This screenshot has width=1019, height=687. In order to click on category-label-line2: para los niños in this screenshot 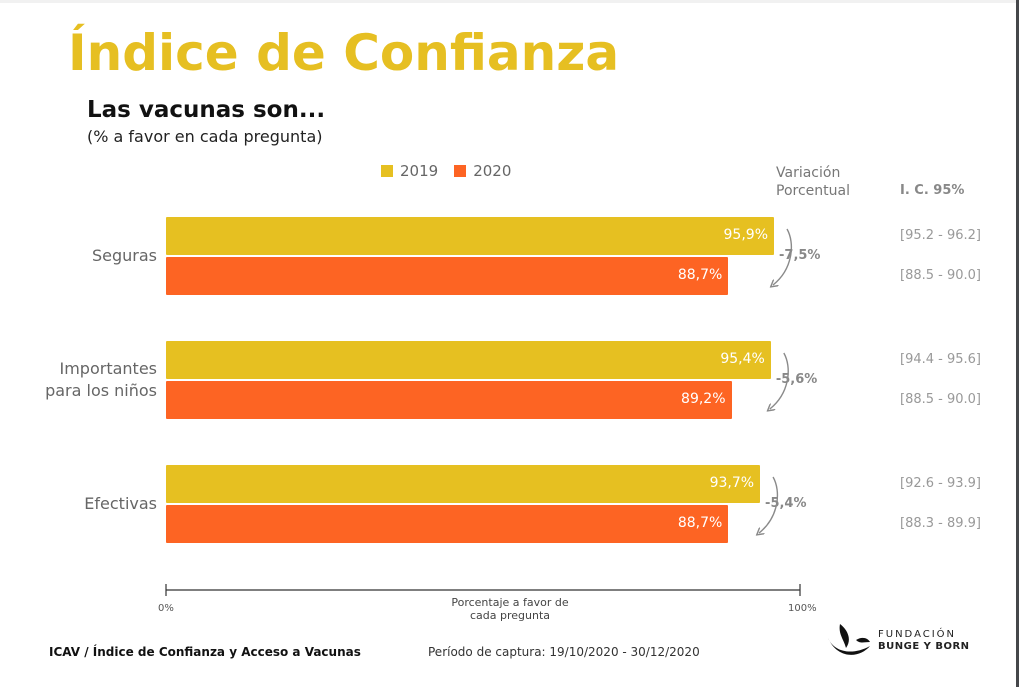, I will do `click(101, 390)`.